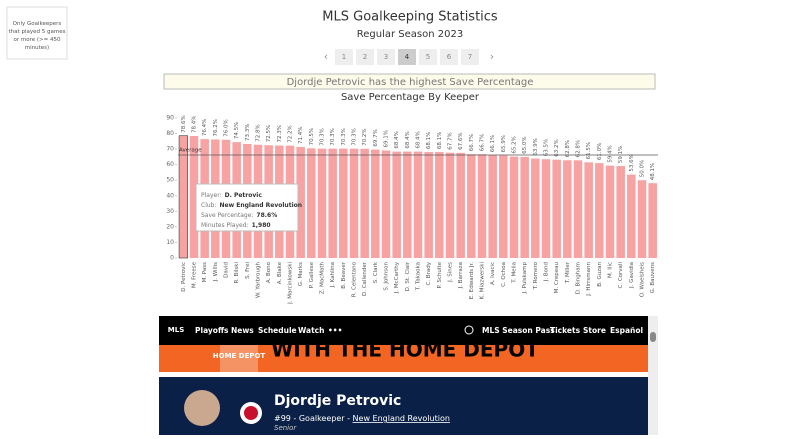 This screenshot has width=799, height=439. What do you see at coordinates (397, 277) in the screenshot?
I see `x-tick-label: J. McCarthy` at bounding box center [397, 277].